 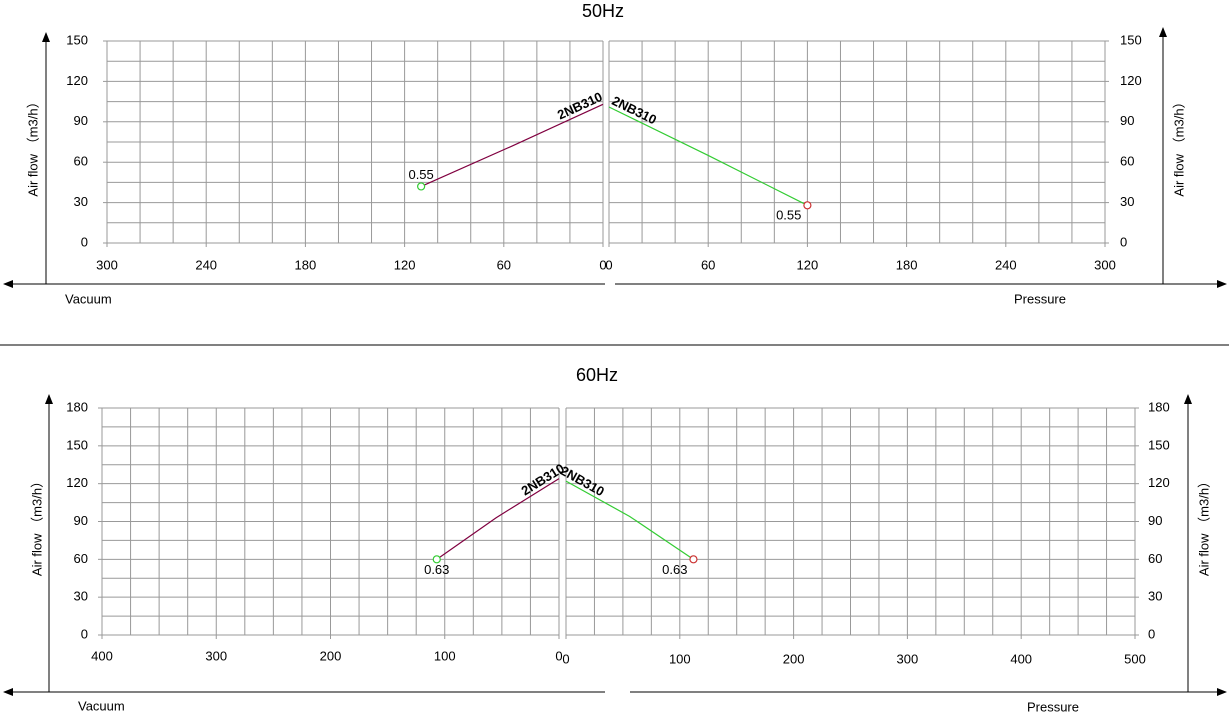 I want to click on chart-title: 60Hz, so click(x=597, y=375).